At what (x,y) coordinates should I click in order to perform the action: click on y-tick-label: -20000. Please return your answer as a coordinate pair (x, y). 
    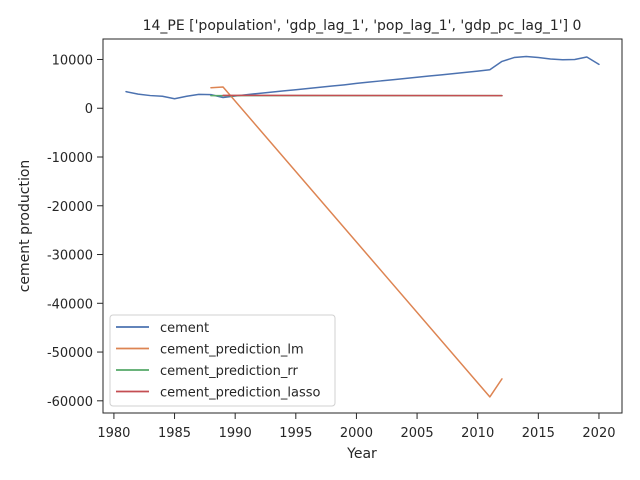
    Looking at the image, I should click on (70, 207).